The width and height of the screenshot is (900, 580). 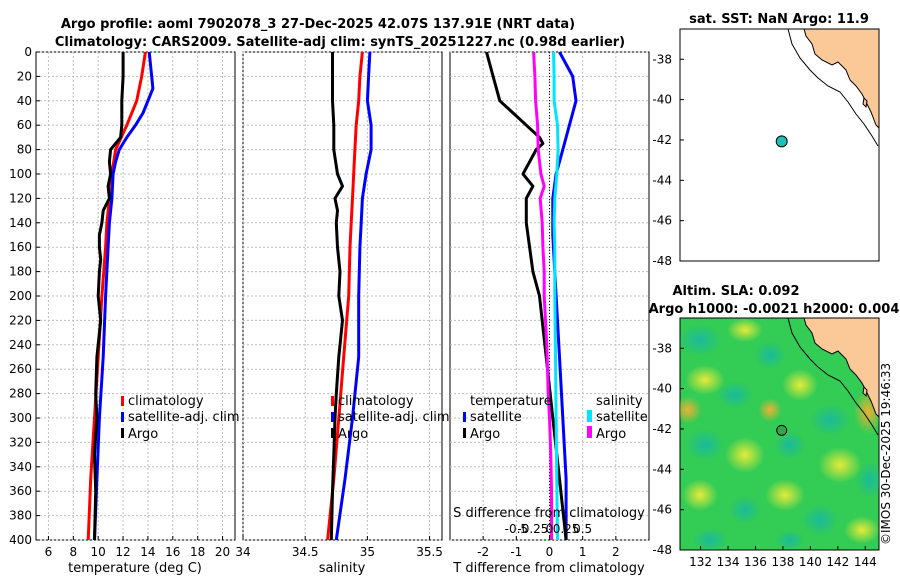 What do you see at coordinates (147, 552) in the screenshot?
I see `x-tick-label: 14` at bounding box center [147, 552].